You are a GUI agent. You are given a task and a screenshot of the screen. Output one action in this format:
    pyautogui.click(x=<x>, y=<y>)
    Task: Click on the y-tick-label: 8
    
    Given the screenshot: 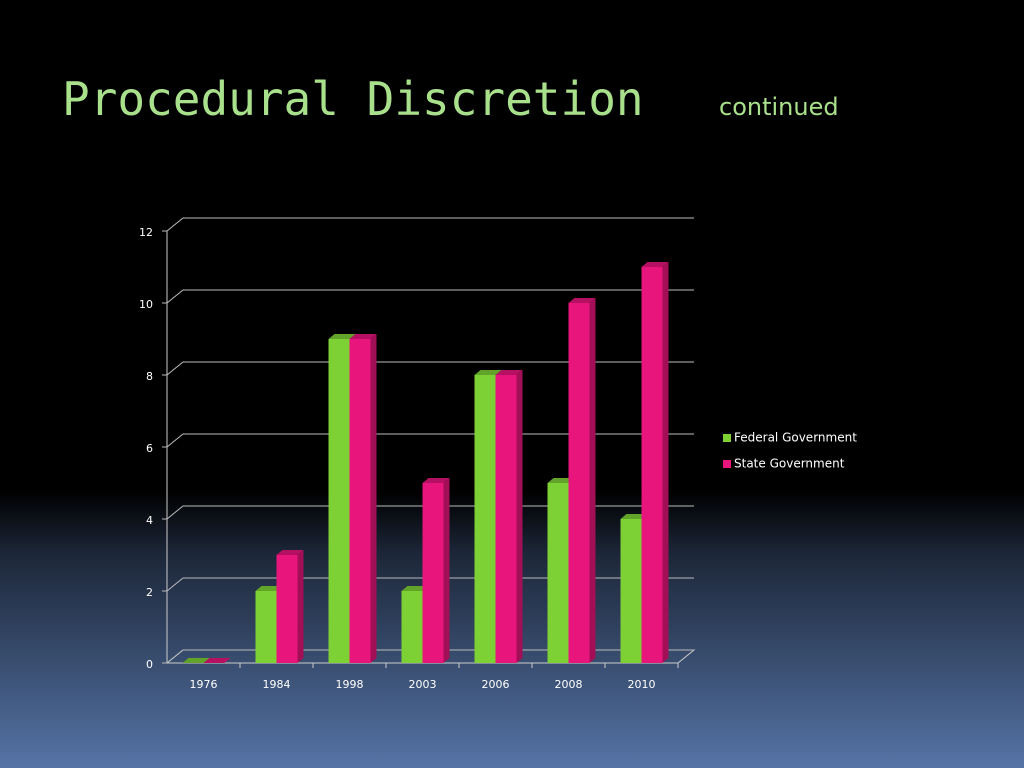 What is the action you would take?
    pyautogui.click(x=149, y=376)
    